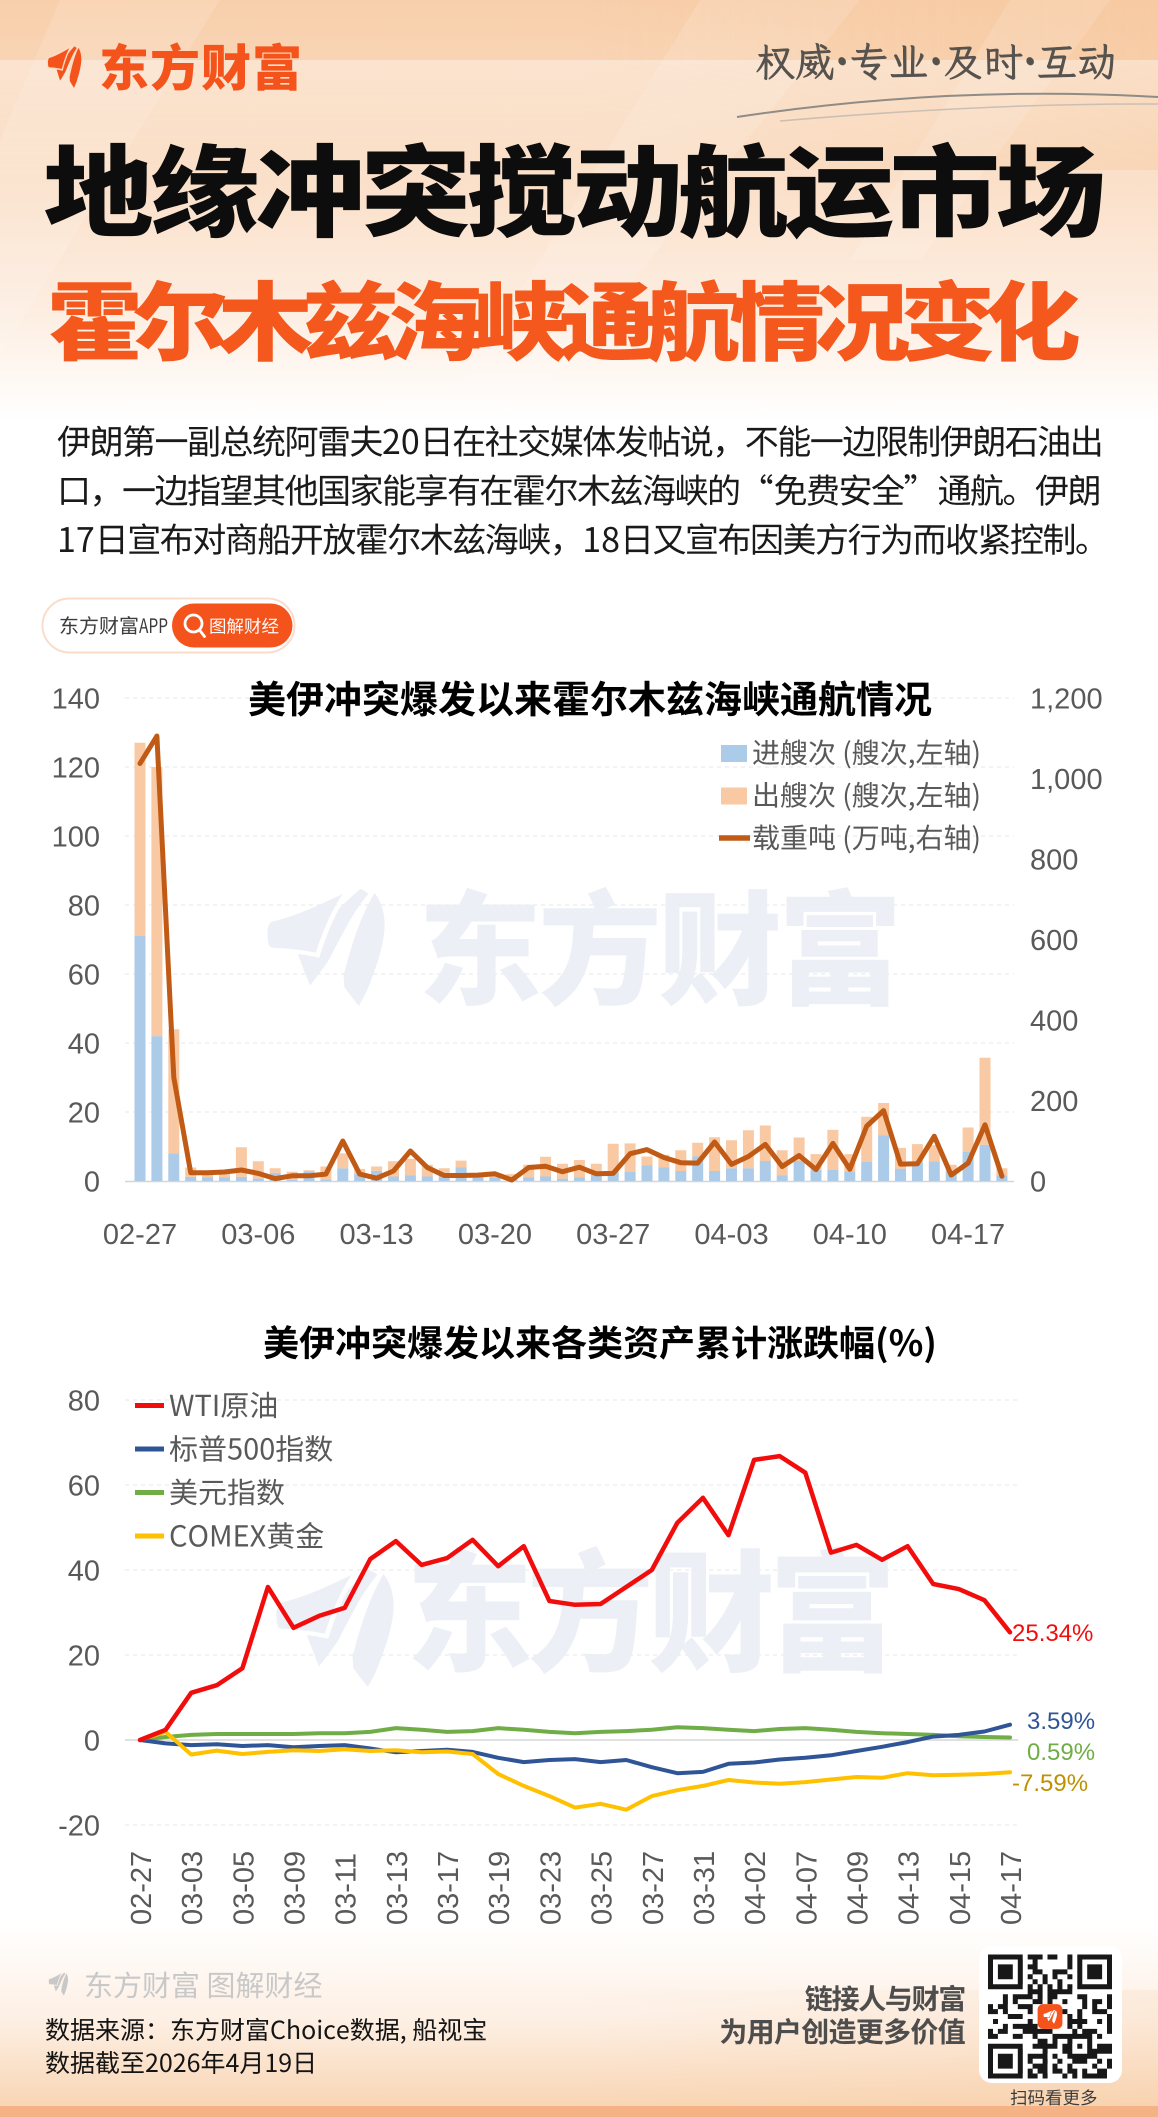 The width and height of the screenshot is (1158, 2117). I want to click on svg-text: 04-10, so click(850, 1235).